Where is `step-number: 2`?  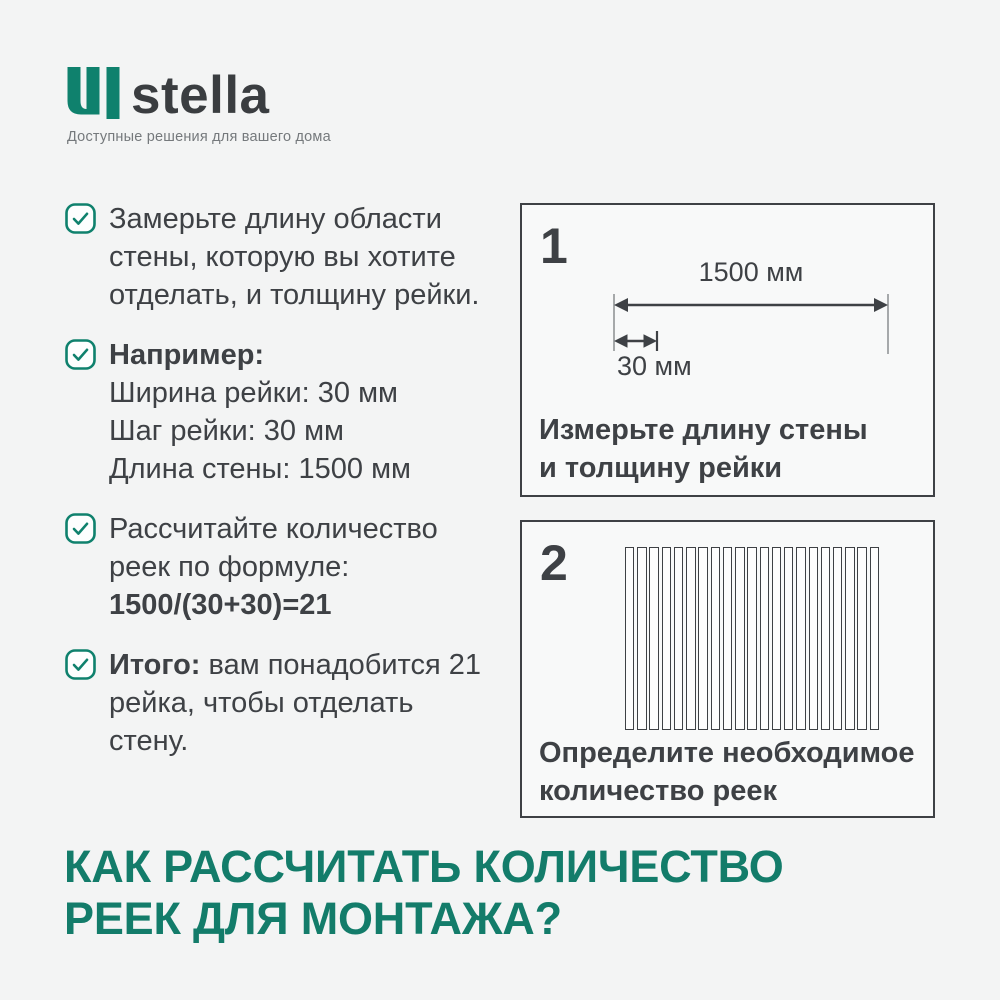 step-number: 2 is located at coordinates (554, 563).